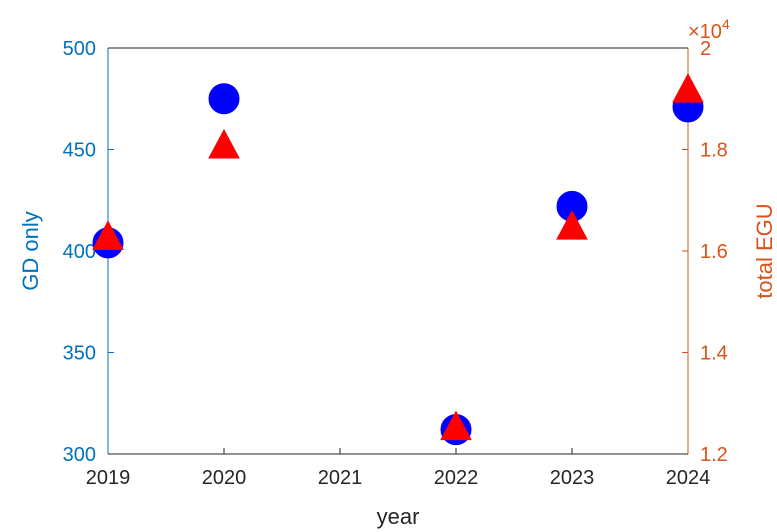 This screenshot has width=777, height=532. I want to click on left-y-tick-label: 500, so click(79, 49).